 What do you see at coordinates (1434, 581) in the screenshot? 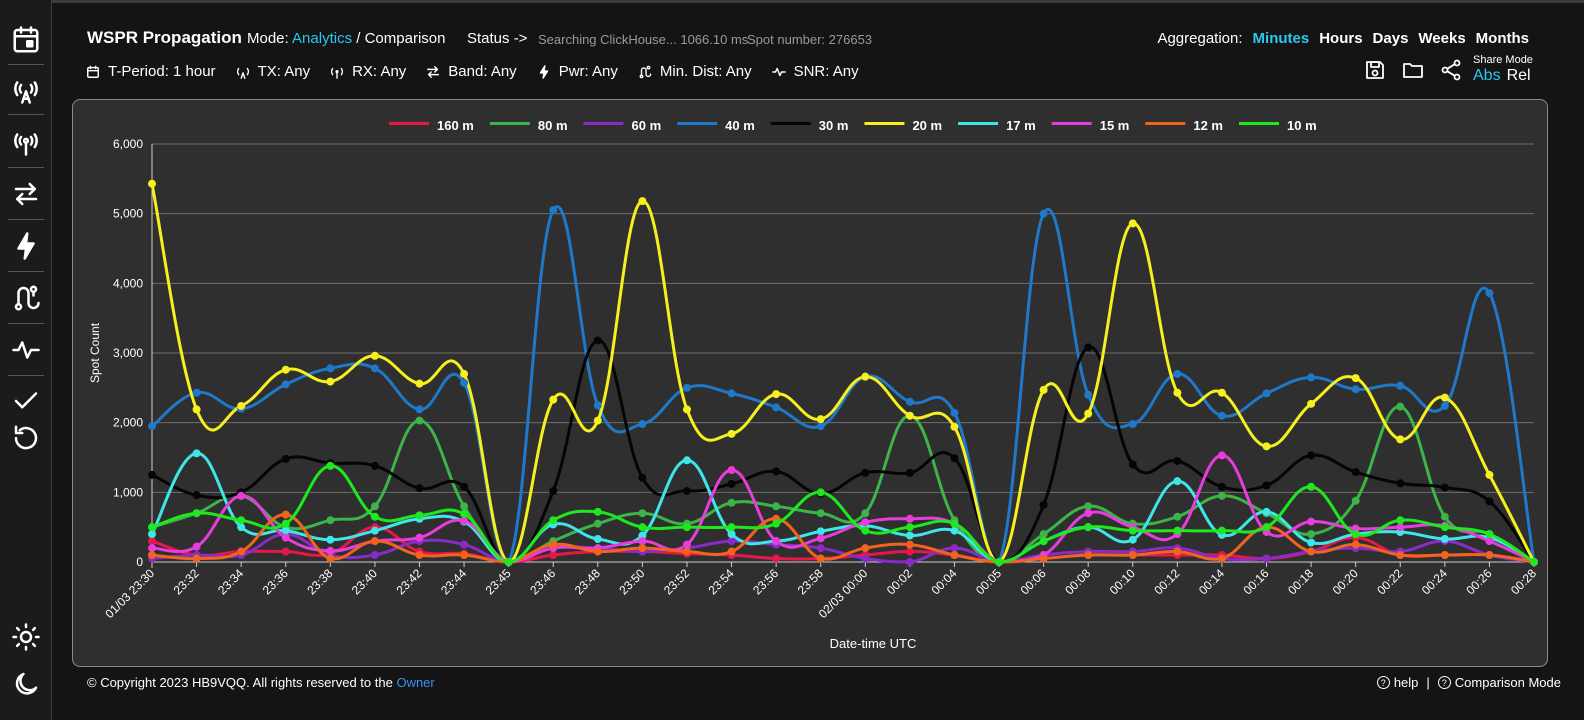
I see `x-tick-label: 00:24` at bounding box center [1434, 581].